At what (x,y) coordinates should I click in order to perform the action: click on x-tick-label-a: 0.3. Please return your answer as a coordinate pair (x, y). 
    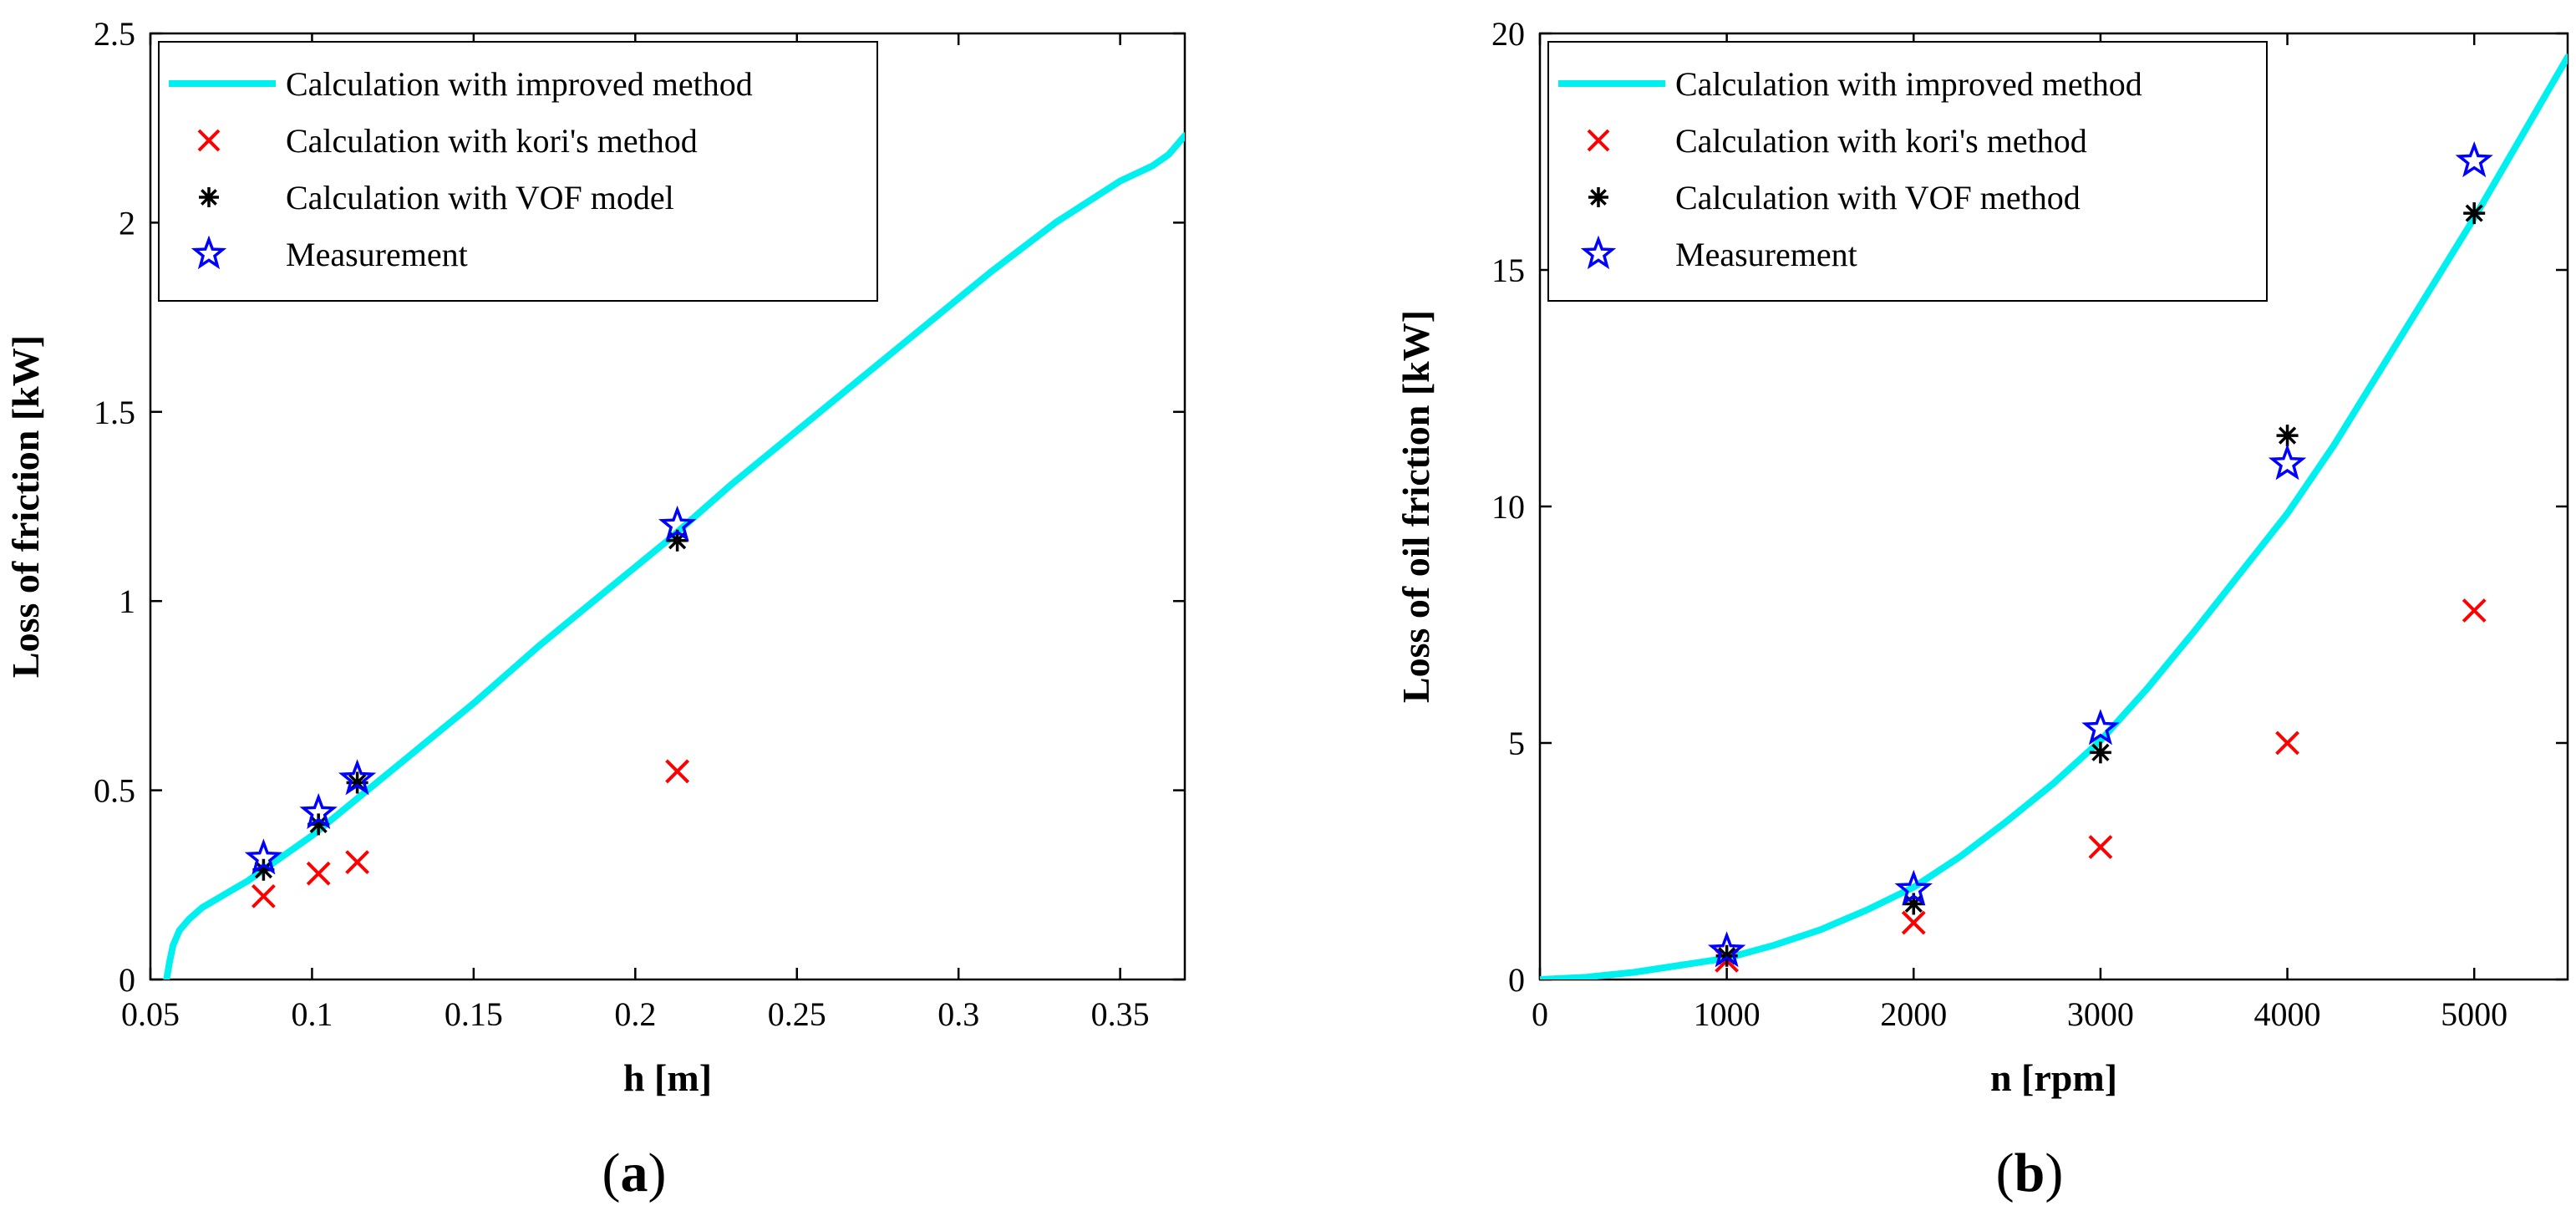
    Looking at the image, I should click on (958, 1014).